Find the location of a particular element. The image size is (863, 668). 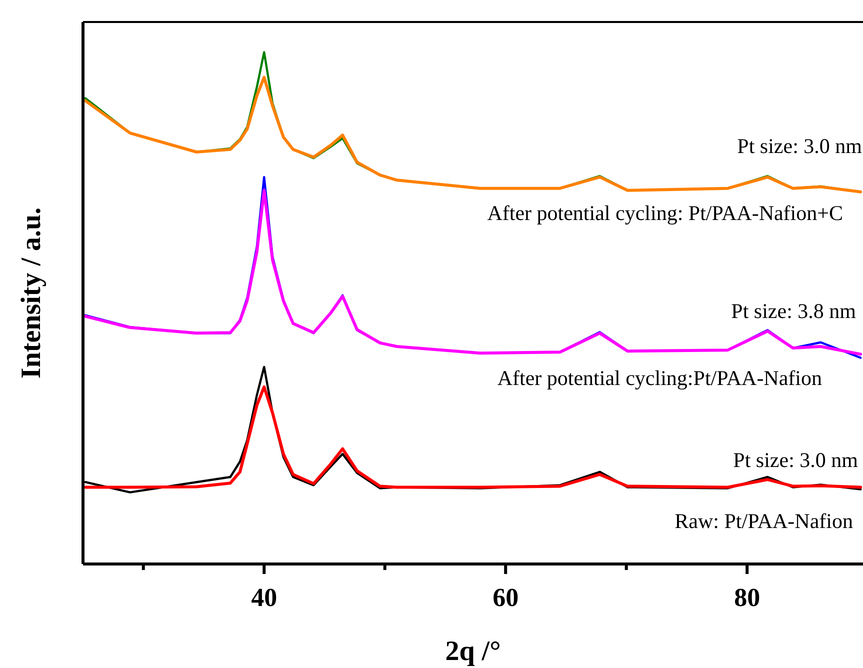

annotation: Pt size: 3.8 nm is located at coordinates (793, 311).